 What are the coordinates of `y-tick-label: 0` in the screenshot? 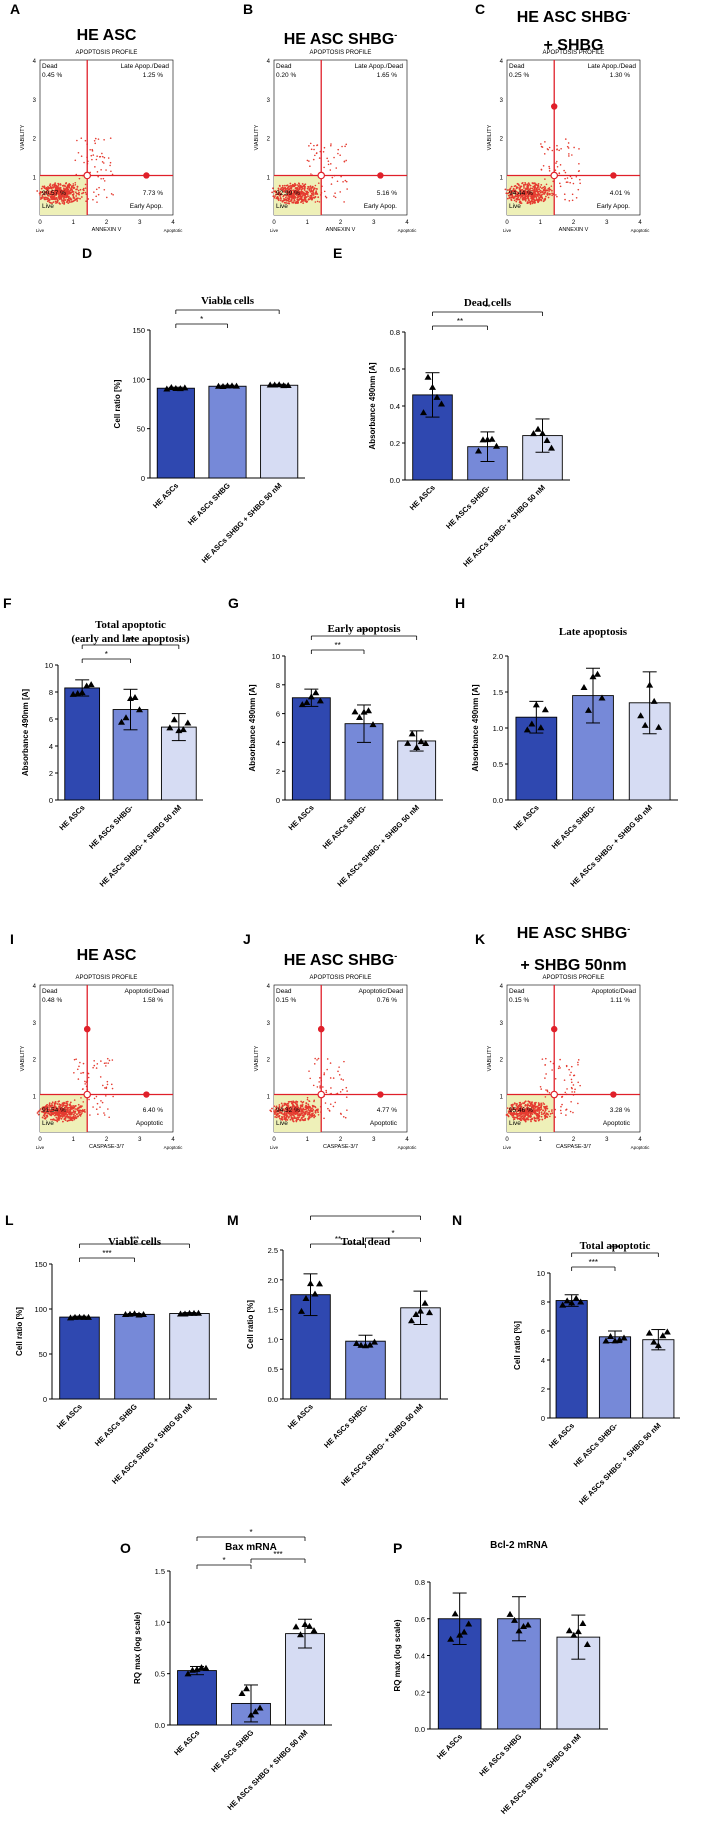 It's located at (51, 800).